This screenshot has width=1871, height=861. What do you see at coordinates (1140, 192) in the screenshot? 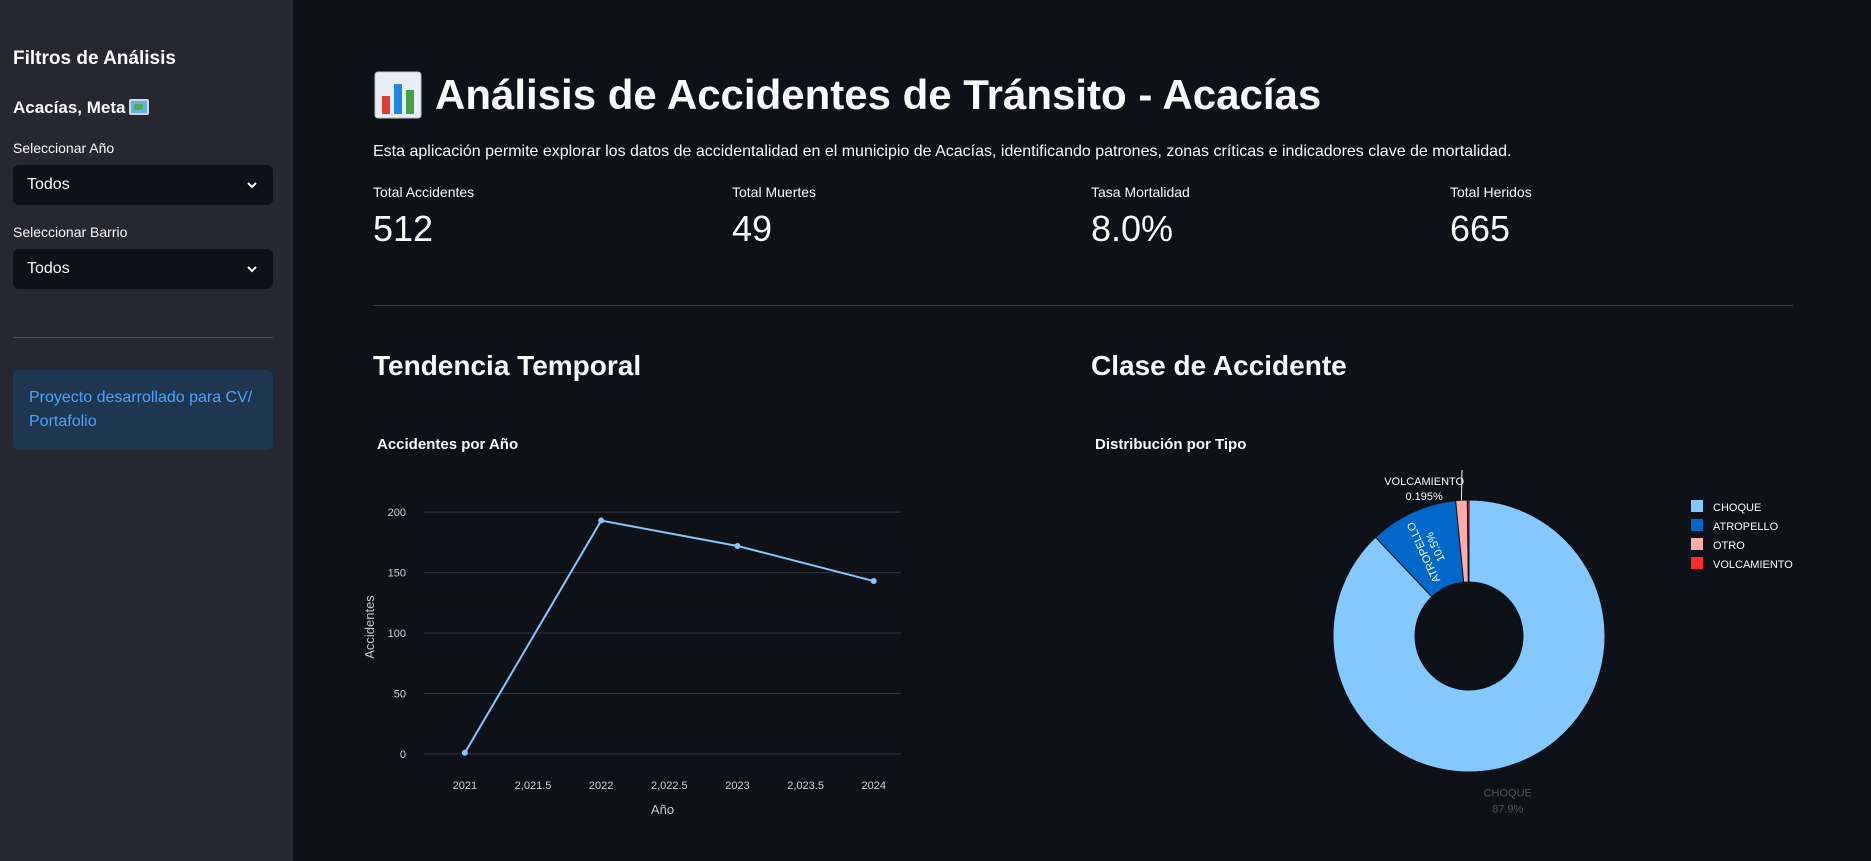
I see `metric-label: Tasa Mortalidad` at bounding box center [1140, 192].